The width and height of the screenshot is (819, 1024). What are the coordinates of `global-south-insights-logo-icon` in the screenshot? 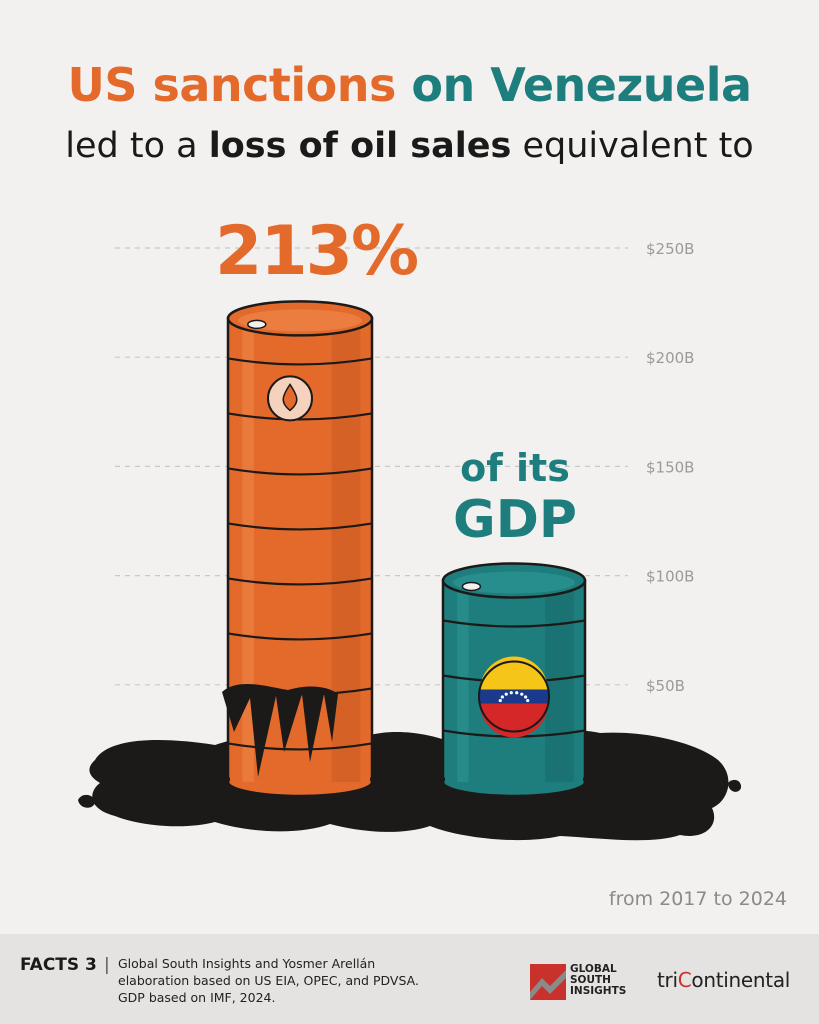 It's located at (548, 982).